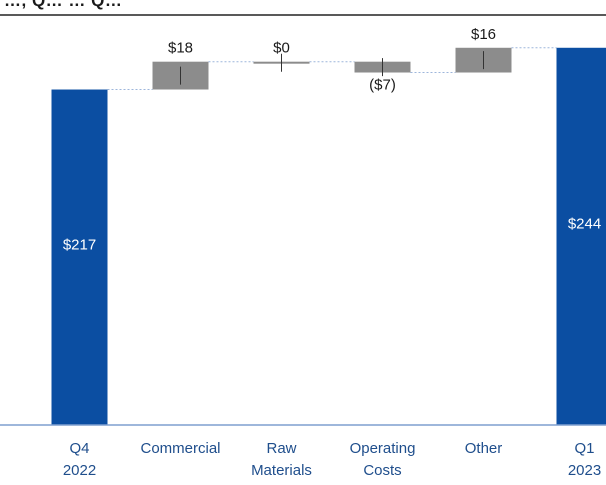 The image size is (606, 485). I want to click on category-label-line: 2022, so click(79, 470).